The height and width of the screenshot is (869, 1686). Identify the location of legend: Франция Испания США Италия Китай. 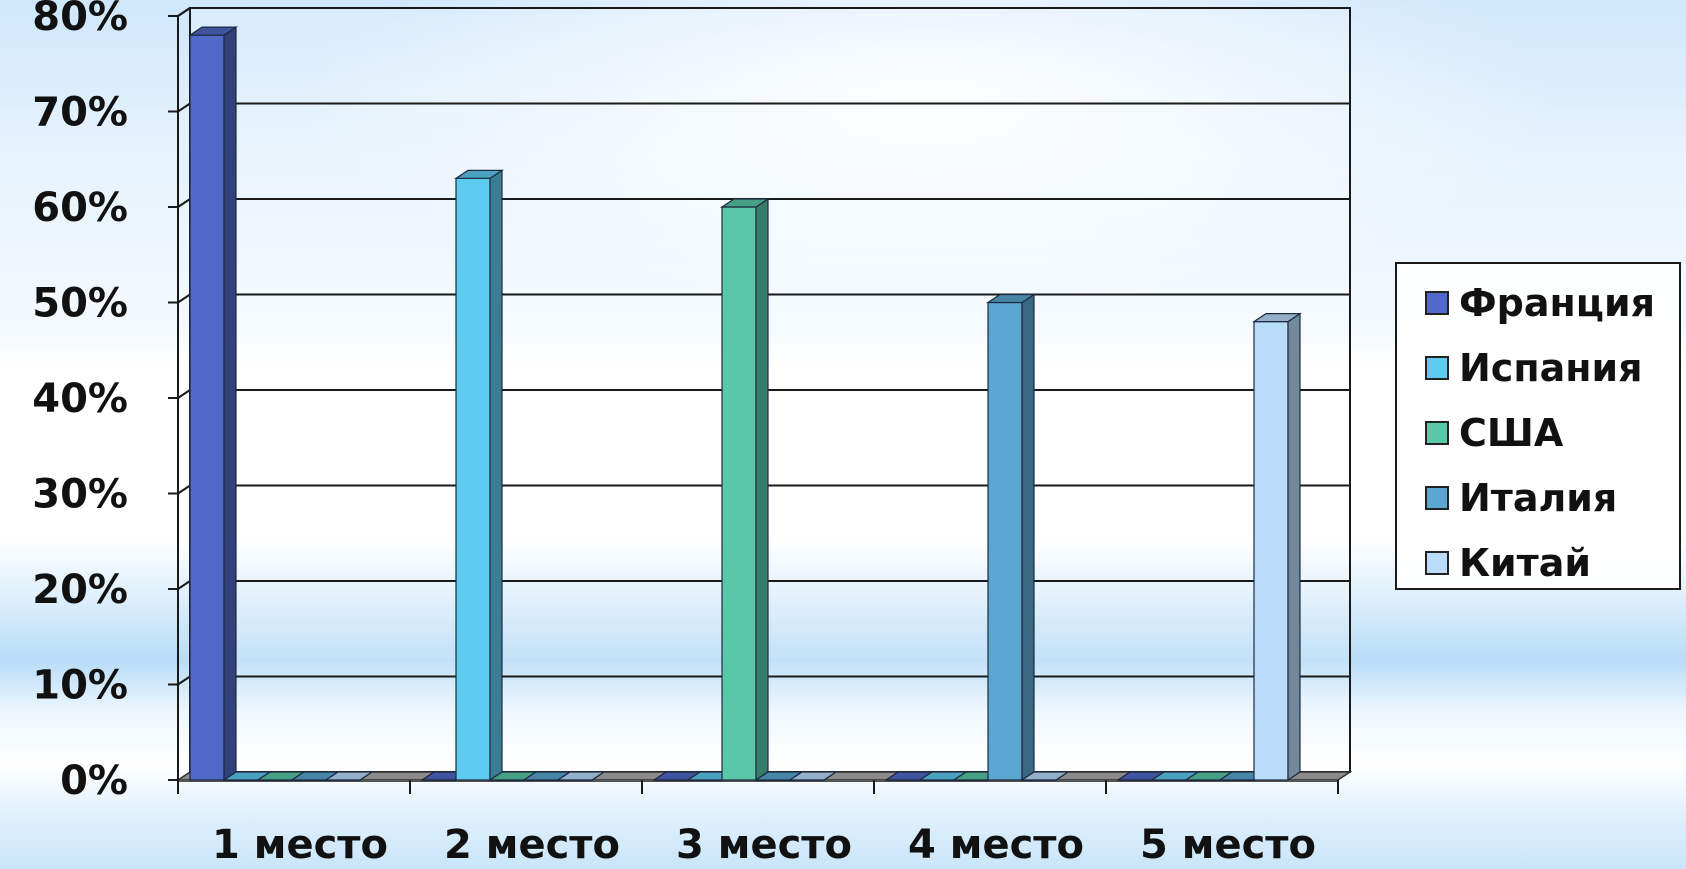
(1538, 426).